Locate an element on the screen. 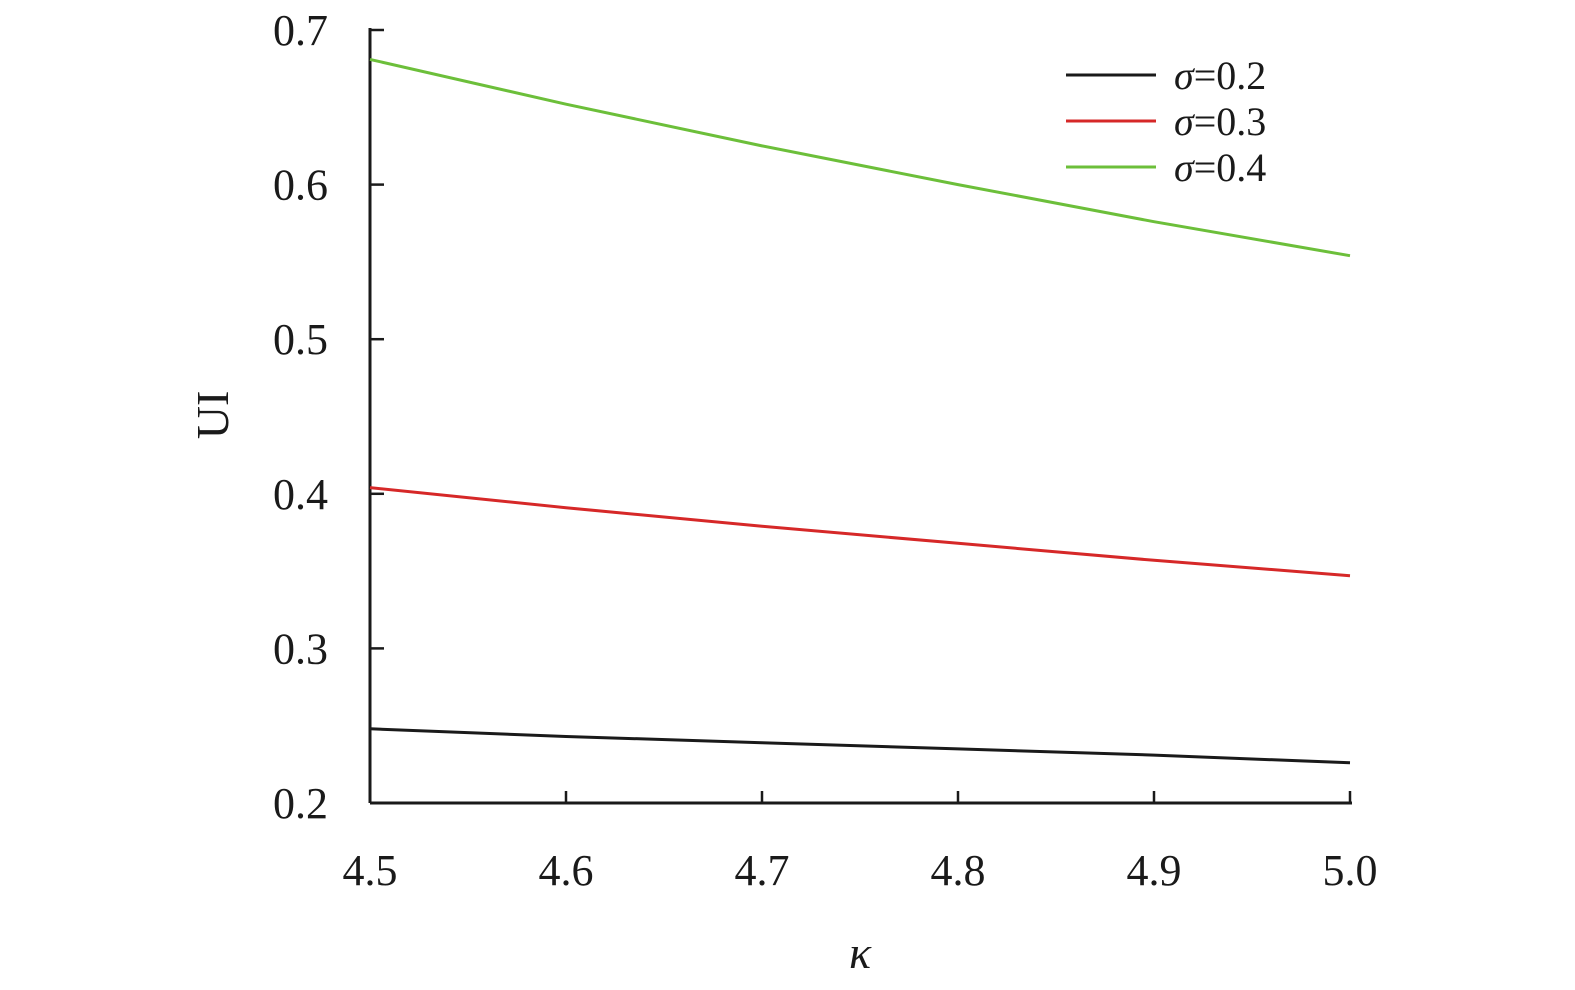 The width and height of the screenshot is (1575, 990). legend-label-2: σ=0.3 is located at coordinates (1220, 121).